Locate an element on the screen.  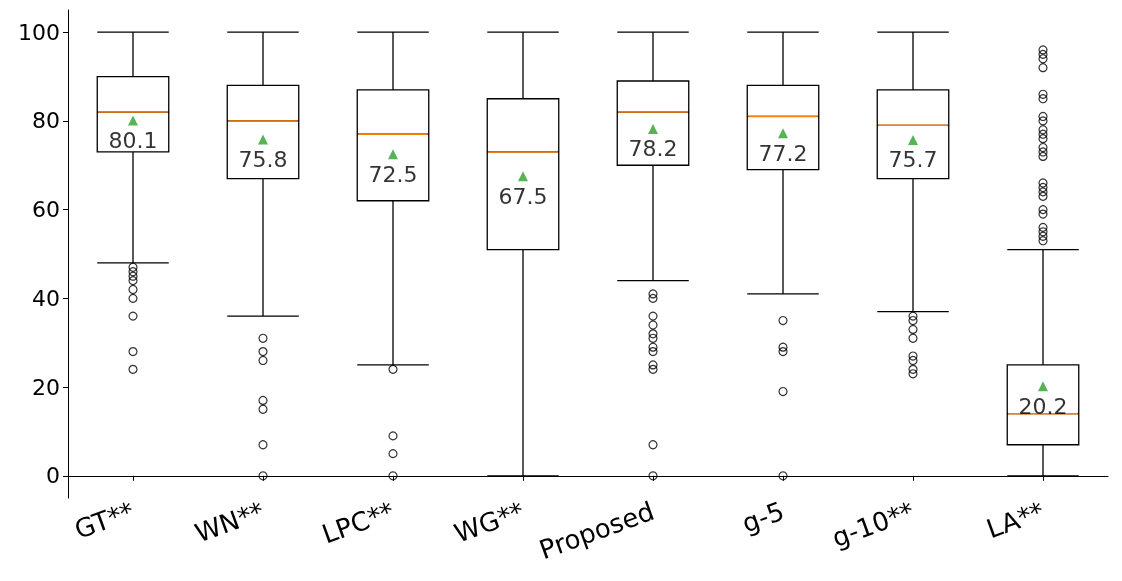
y-tick-label: 100 is located at coordinates (39, 32).